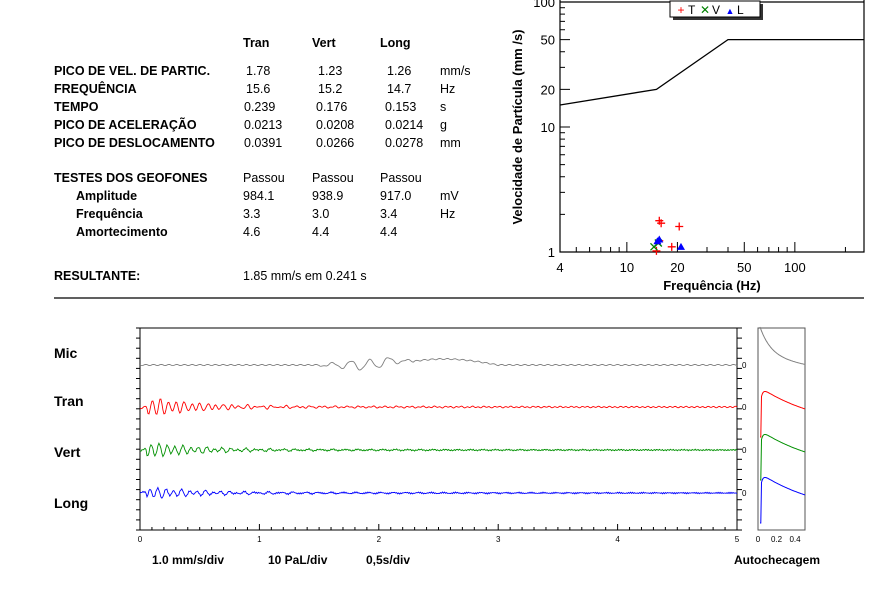 Image resolution: width=881 pixels, height=589 pixels. Describe the element at coordinates (712, 126) in the screenshot. I see `plot-frame` at that location.